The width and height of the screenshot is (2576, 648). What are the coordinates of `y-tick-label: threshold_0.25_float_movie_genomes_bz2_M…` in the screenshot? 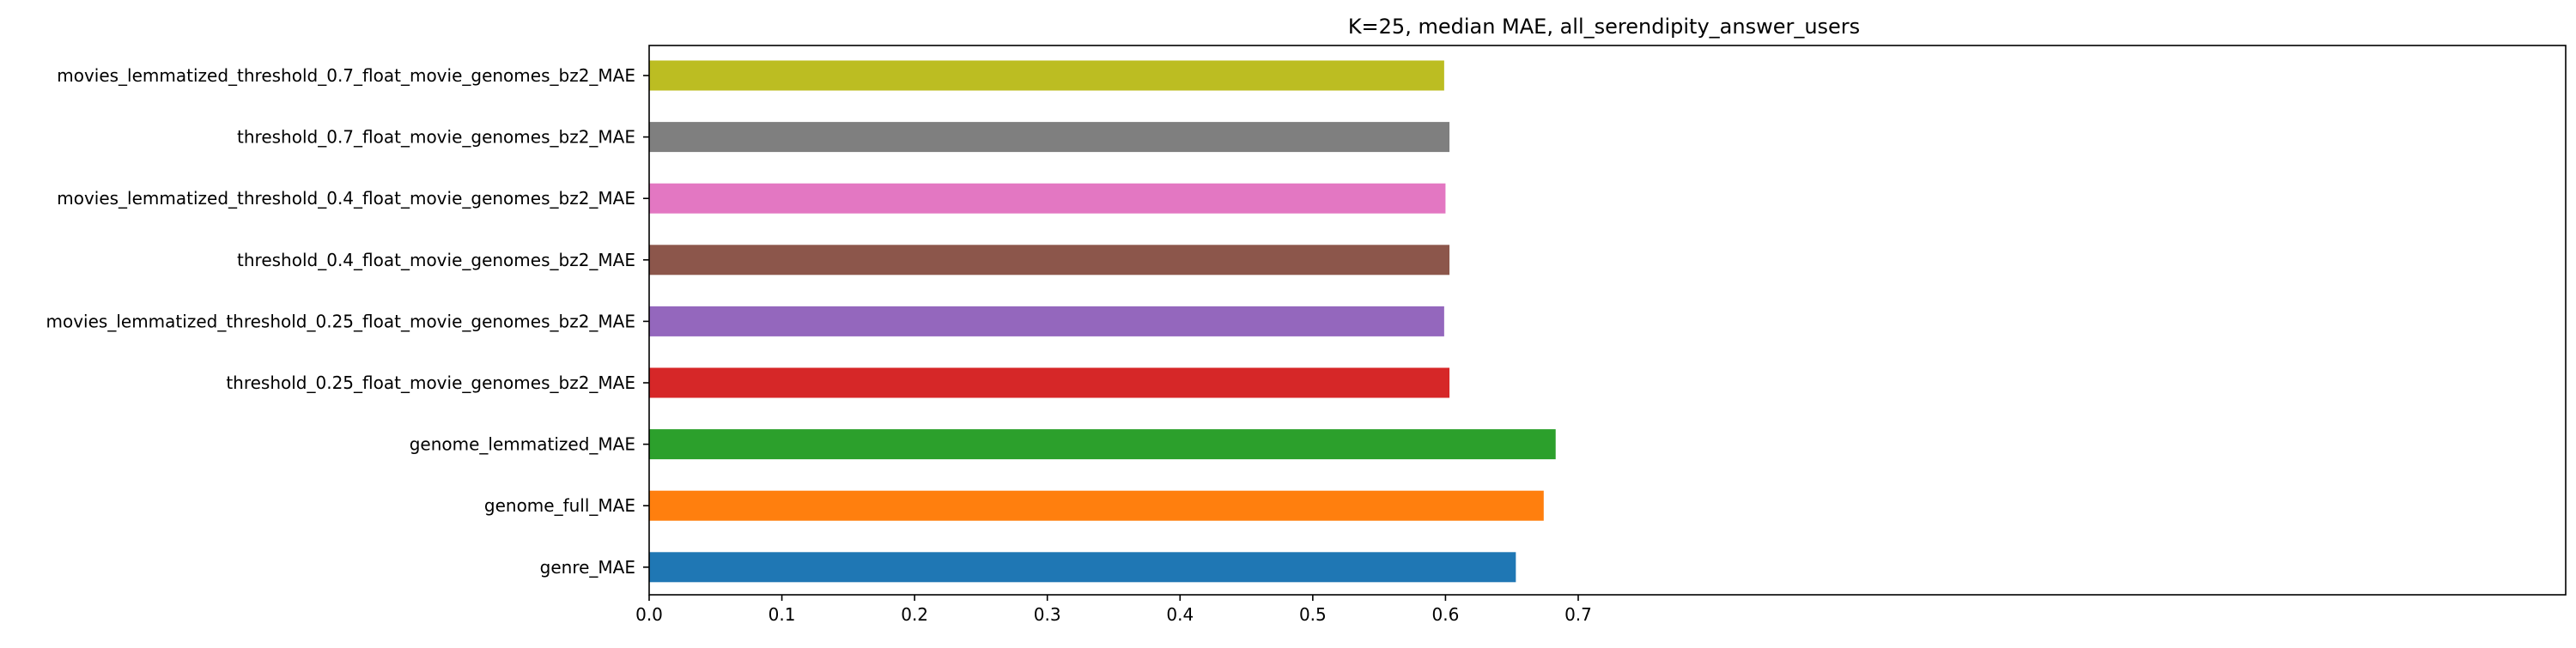 It's located at (431, 382).